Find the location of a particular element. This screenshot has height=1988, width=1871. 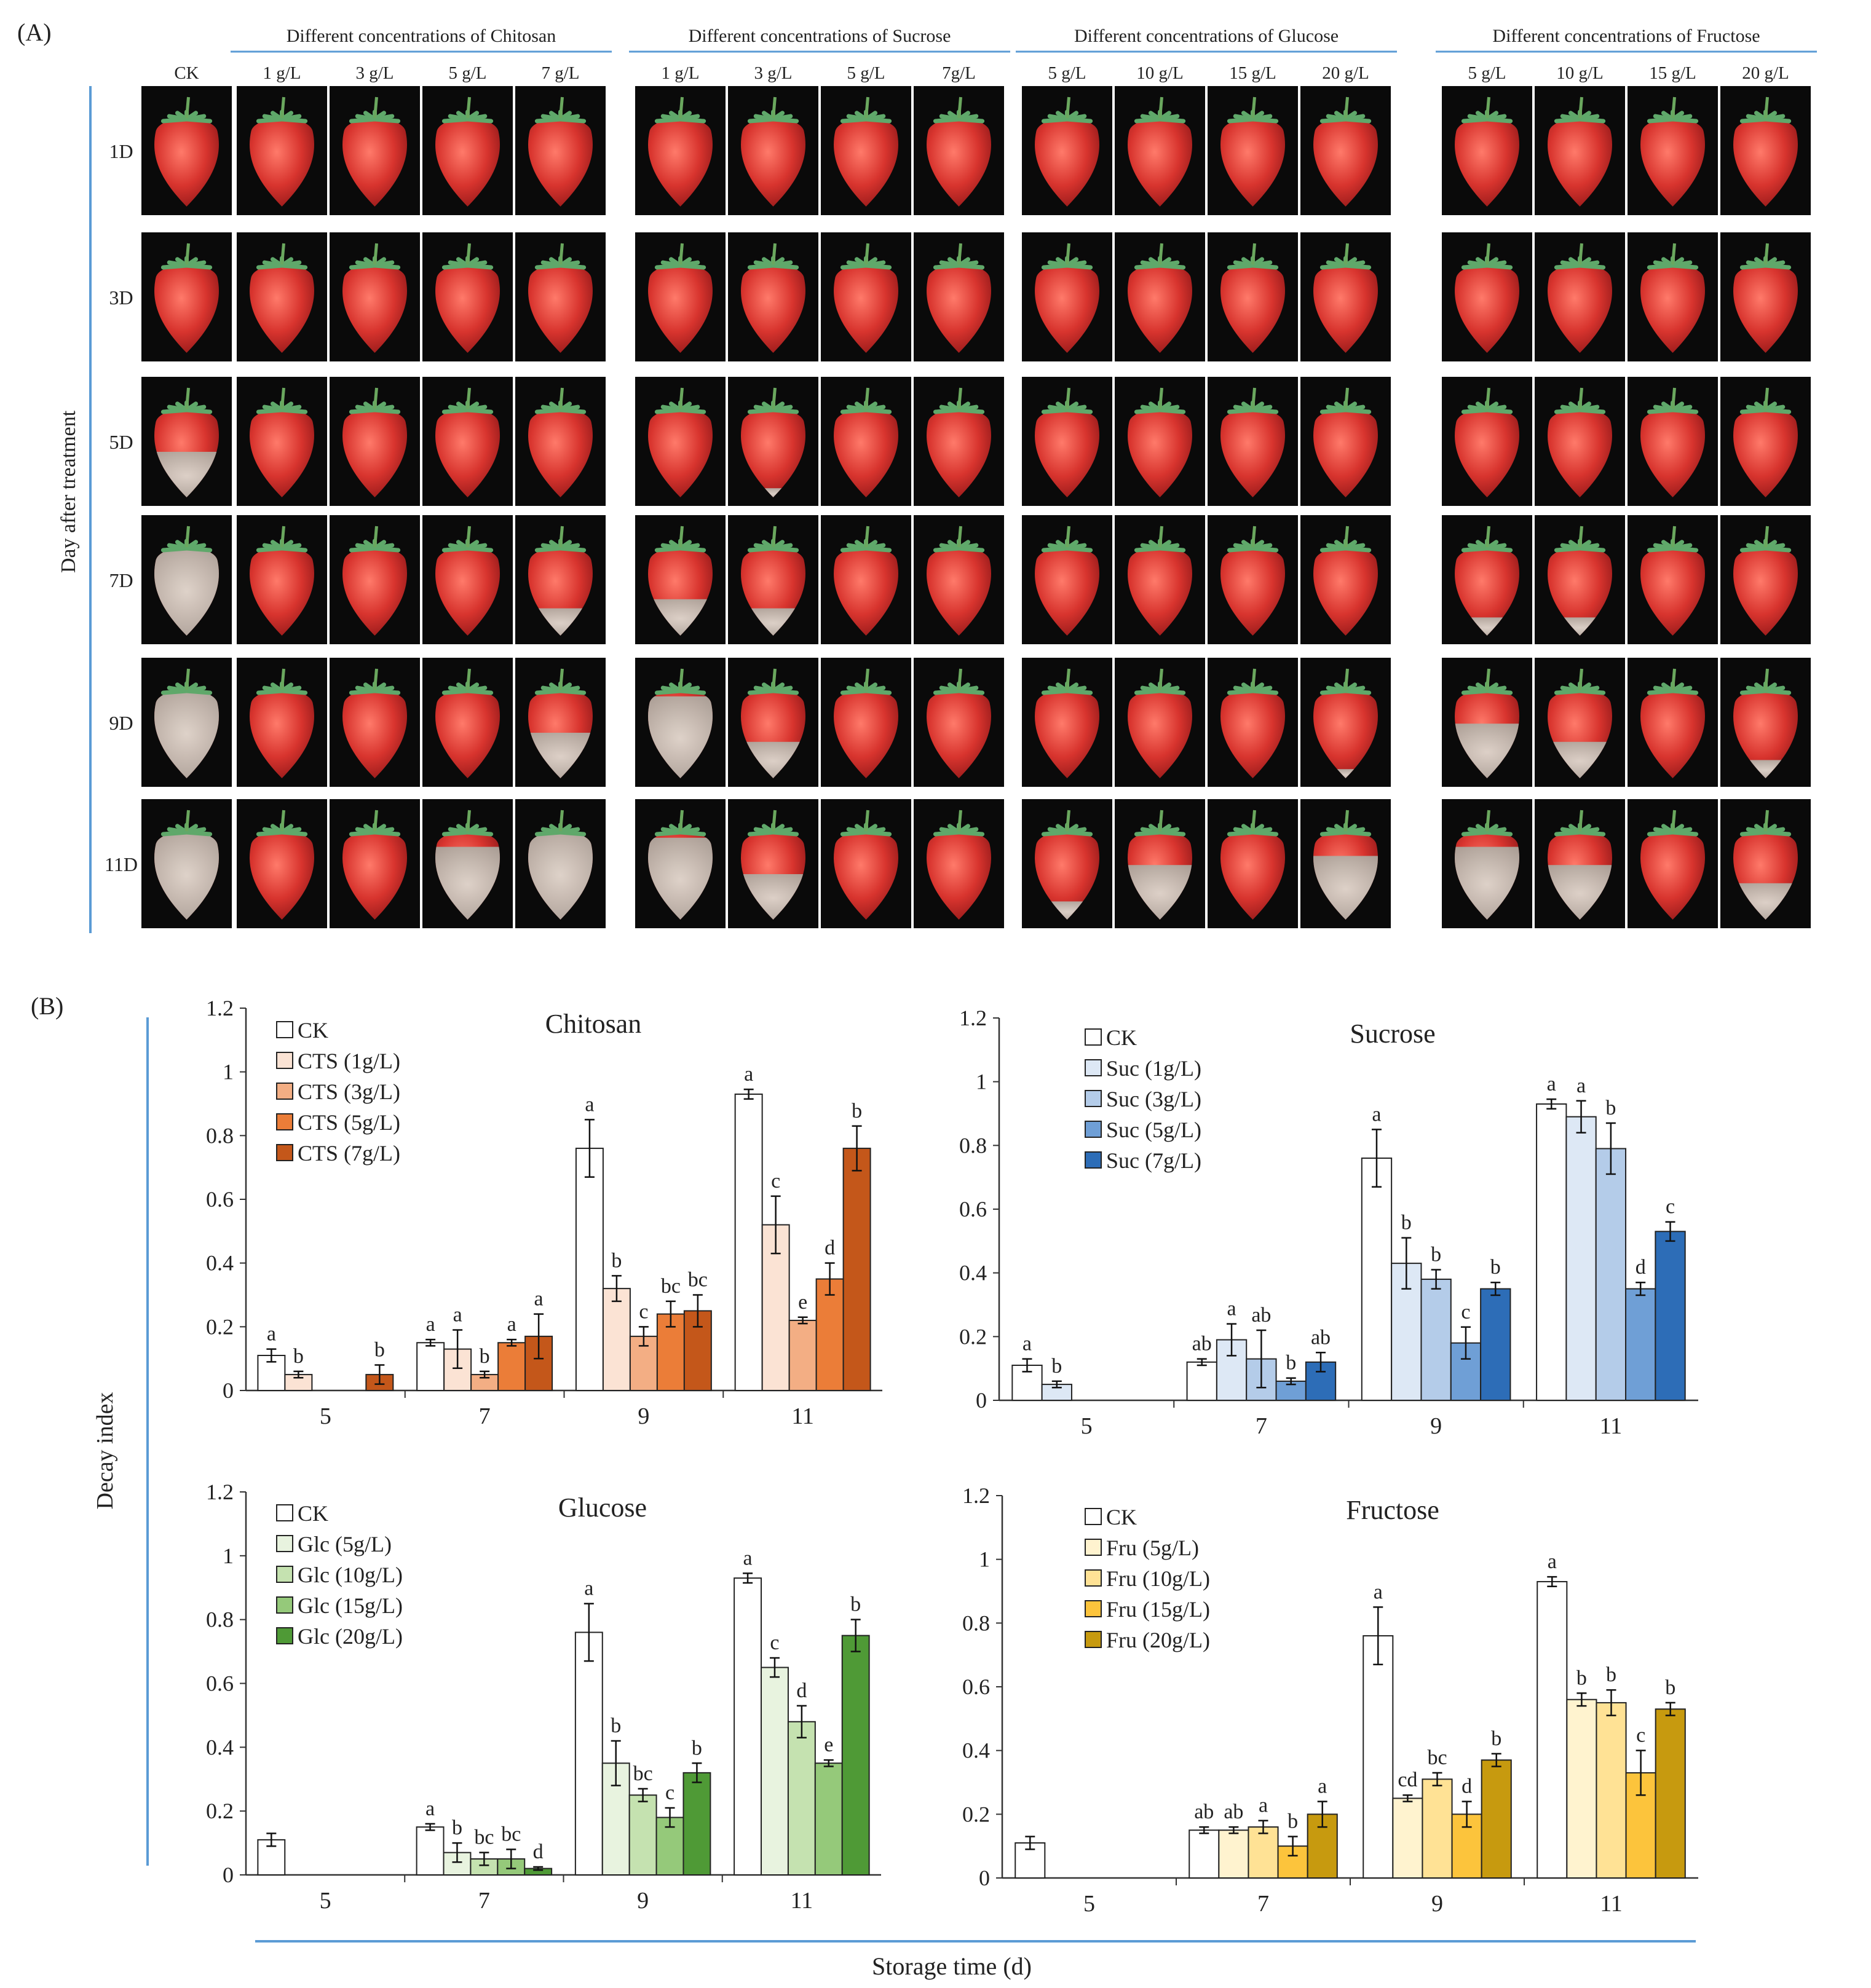

row-label: 9D is located at coordinates (121, 723).